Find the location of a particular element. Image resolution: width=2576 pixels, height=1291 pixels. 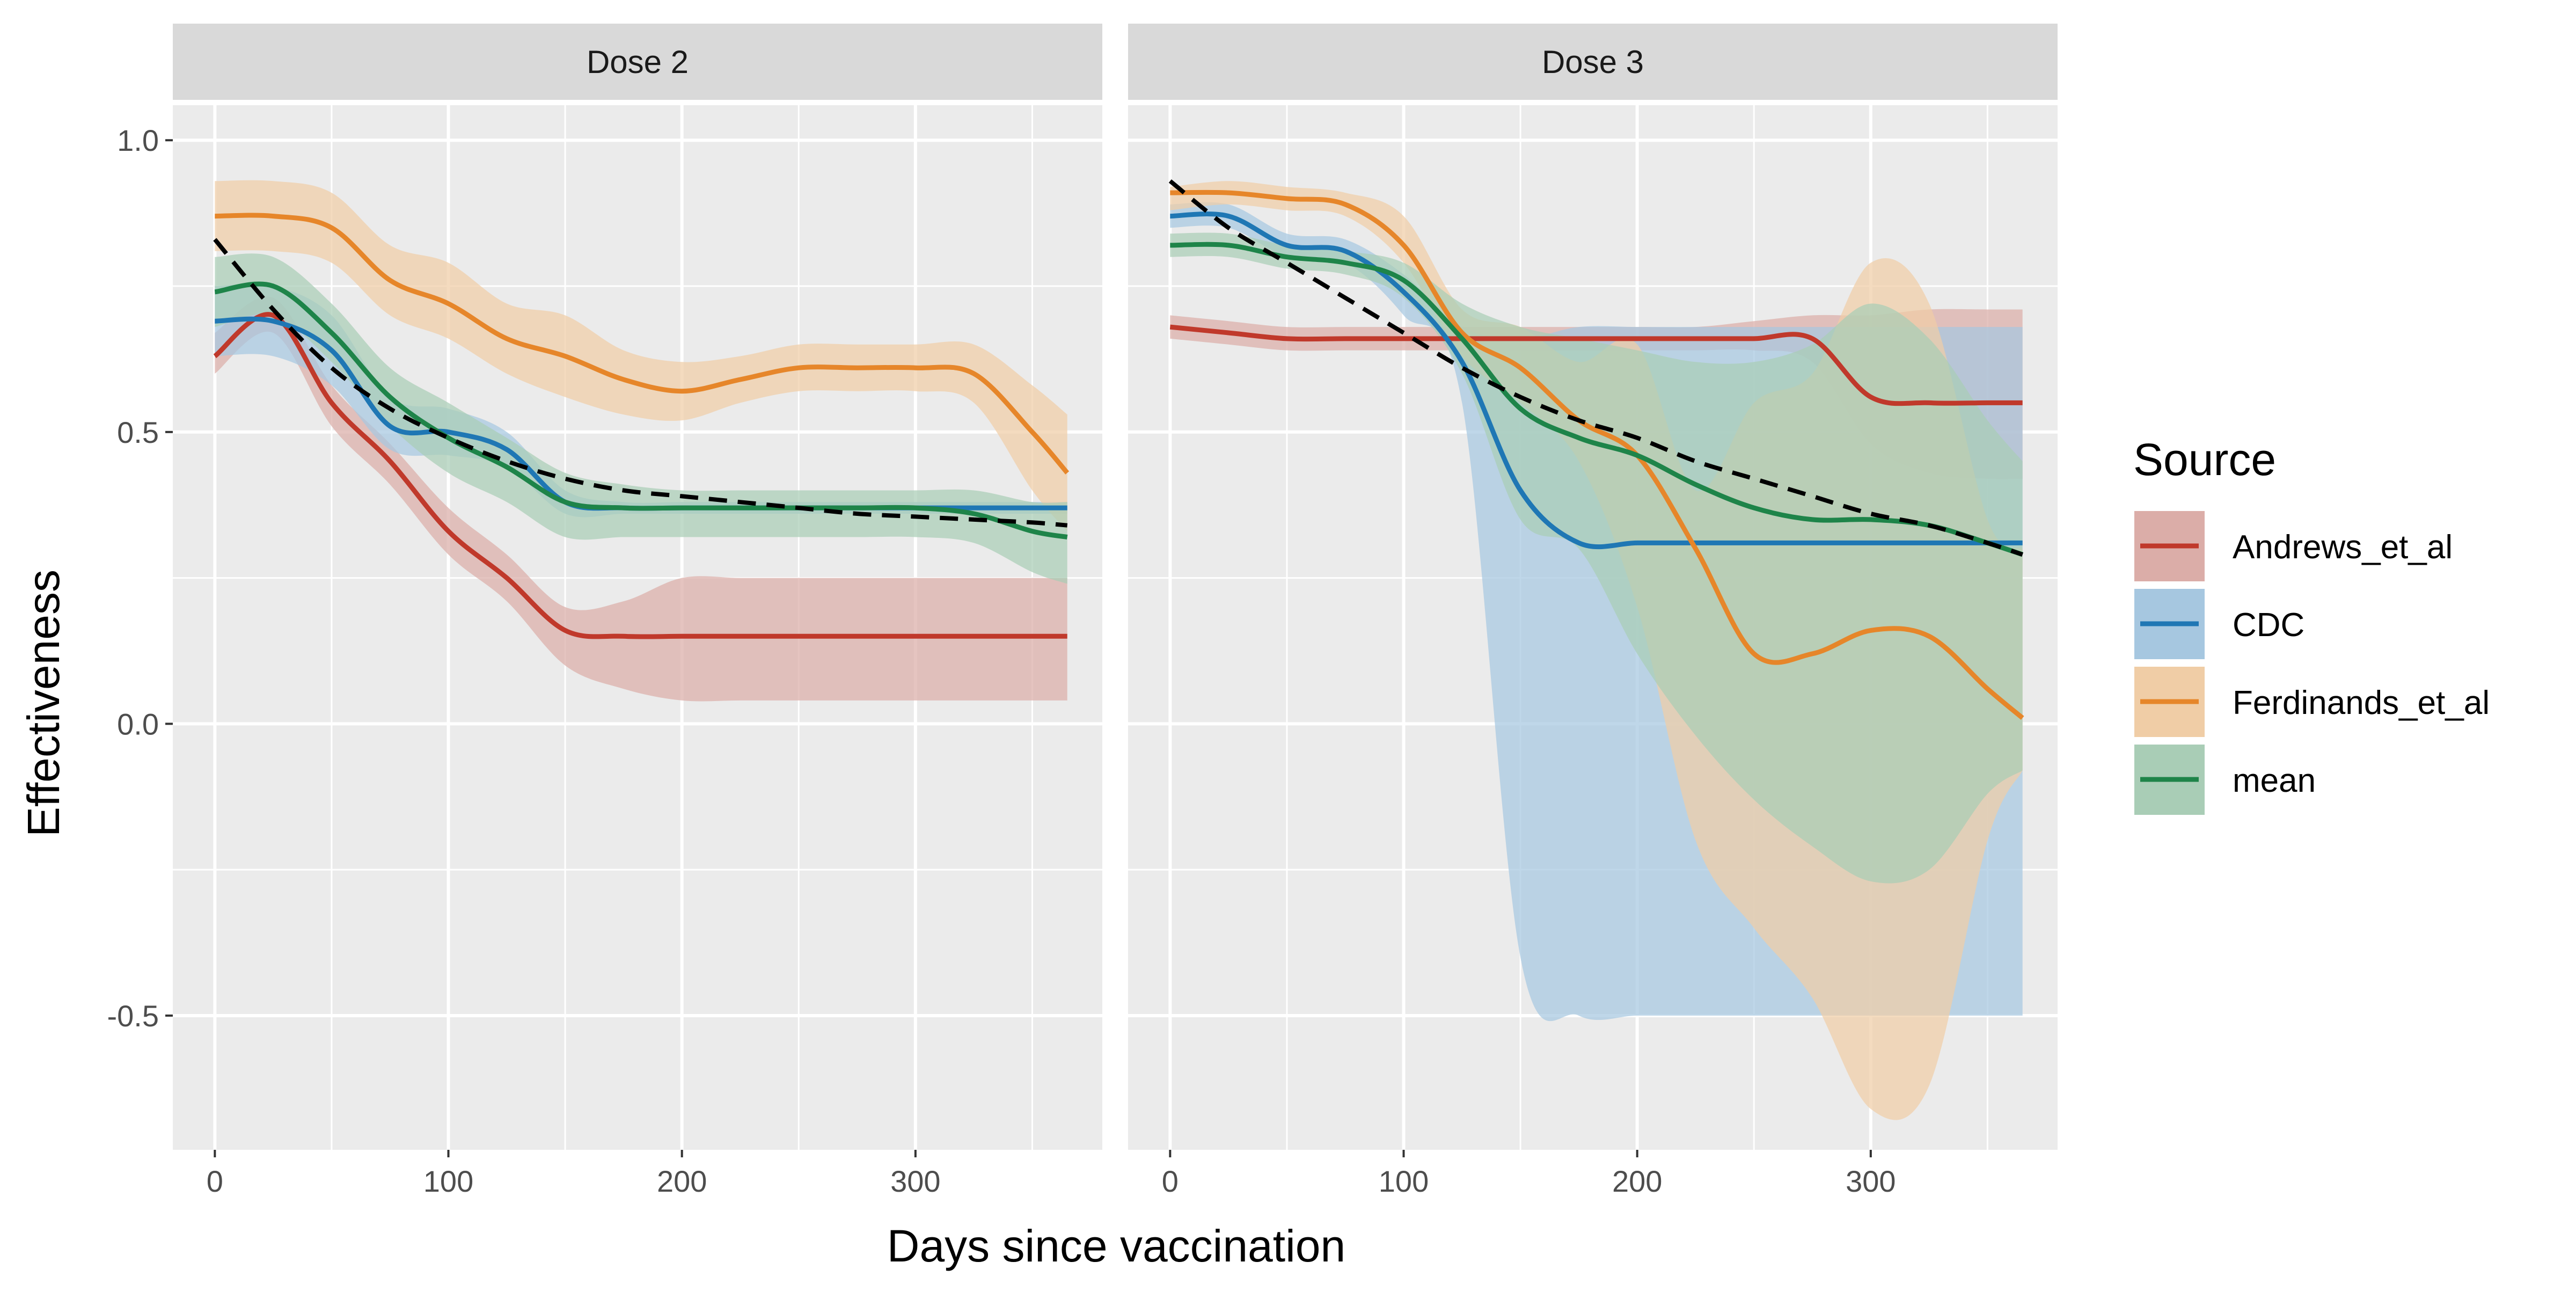

confidence-ribbons is located at coordinates (641, 441).